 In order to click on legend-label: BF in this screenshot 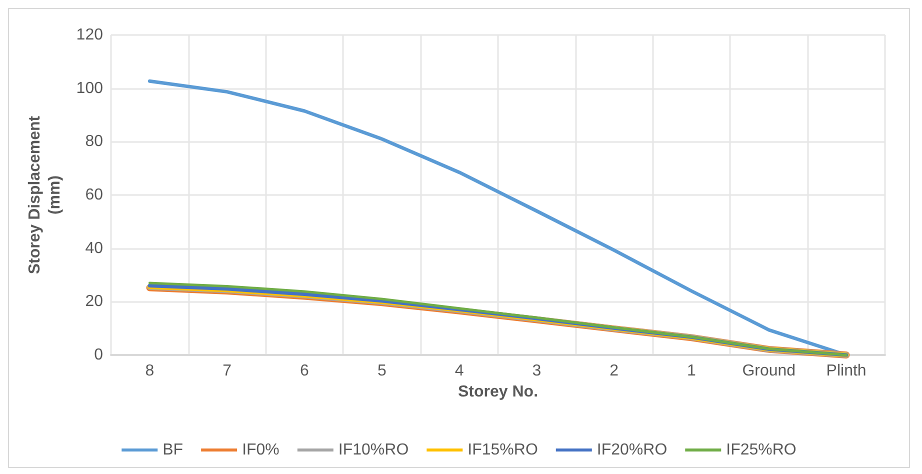, I will do `click(173, 450)`.